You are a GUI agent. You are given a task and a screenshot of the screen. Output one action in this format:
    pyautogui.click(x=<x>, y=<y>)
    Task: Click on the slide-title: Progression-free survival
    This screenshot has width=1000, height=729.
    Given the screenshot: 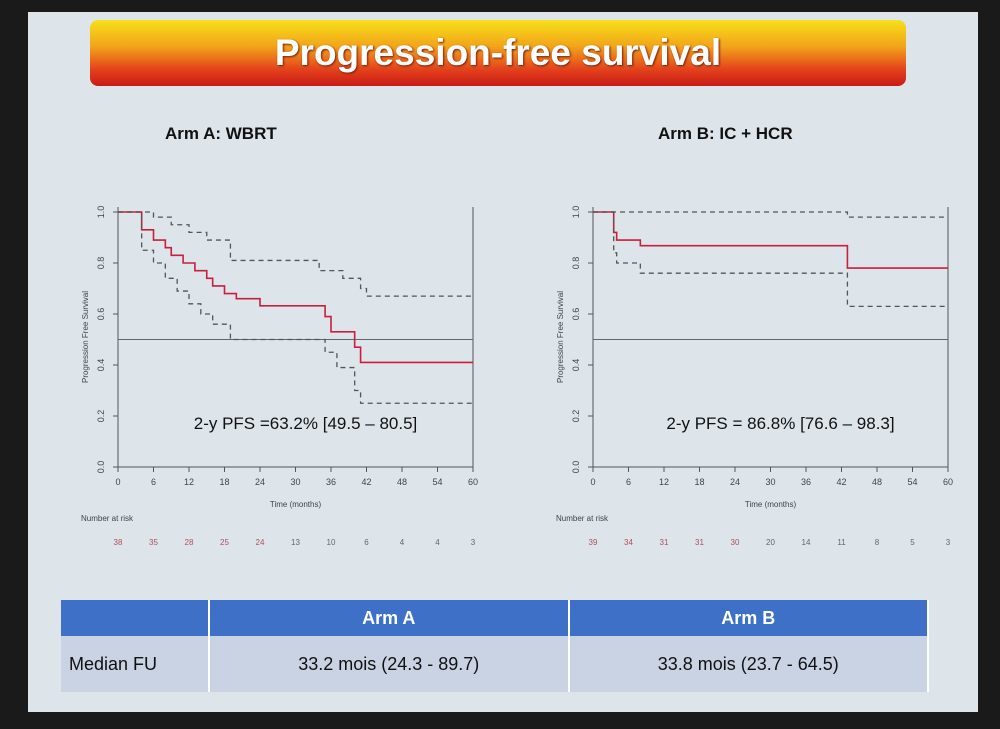 What is the action you would take?
    pyautogui.click(x=498, y=53)
    